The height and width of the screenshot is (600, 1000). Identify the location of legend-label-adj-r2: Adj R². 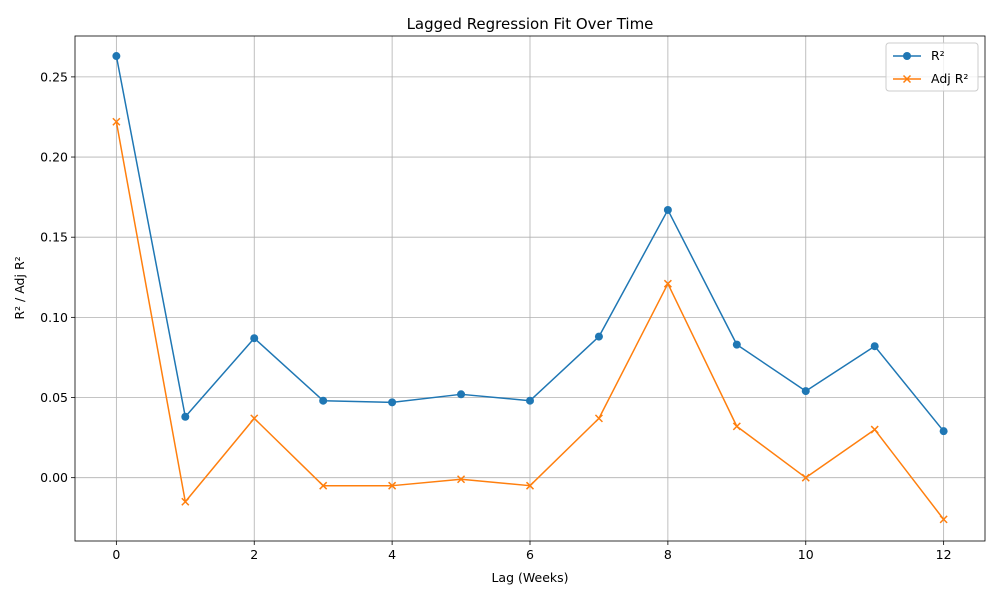
(949, 78).